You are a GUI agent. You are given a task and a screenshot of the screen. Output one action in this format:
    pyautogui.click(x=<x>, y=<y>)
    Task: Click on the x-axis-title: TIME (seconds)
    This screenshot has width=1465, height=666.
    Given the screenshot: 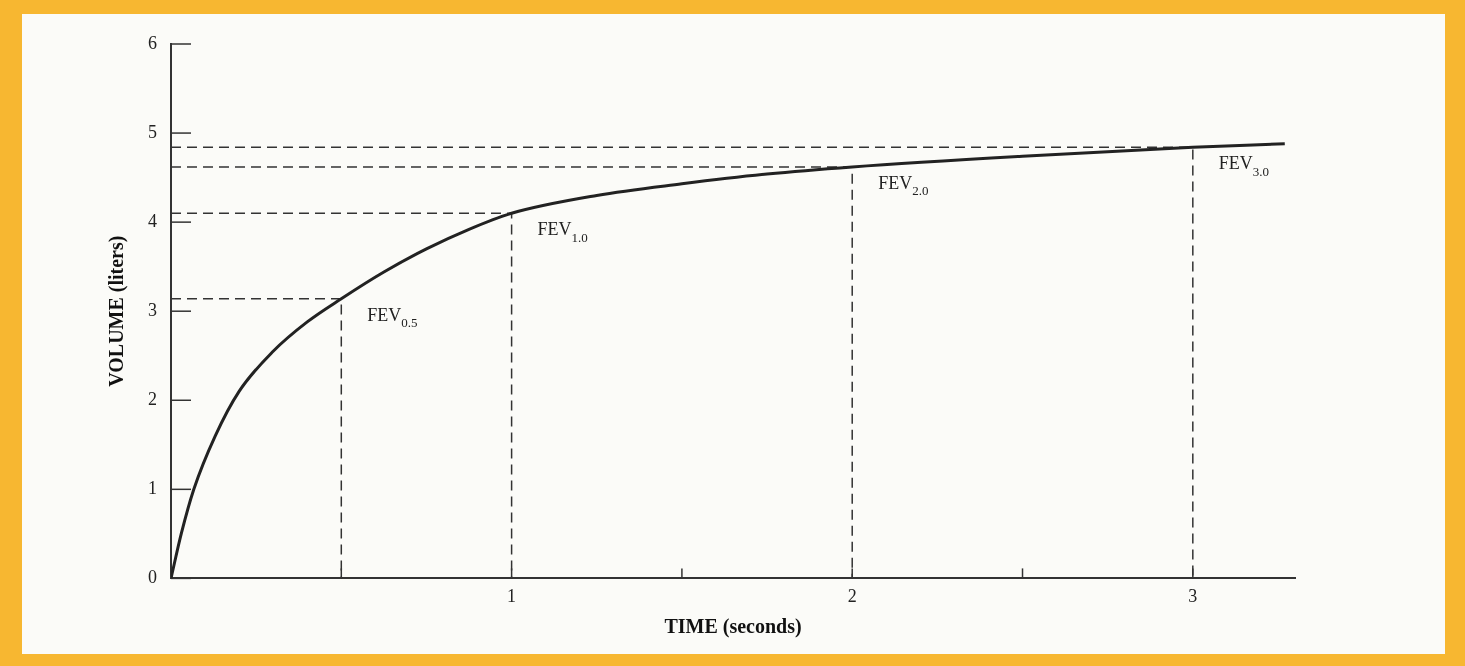 What is the action you would take?
    pyautogui.click(x=733, y=627)
    